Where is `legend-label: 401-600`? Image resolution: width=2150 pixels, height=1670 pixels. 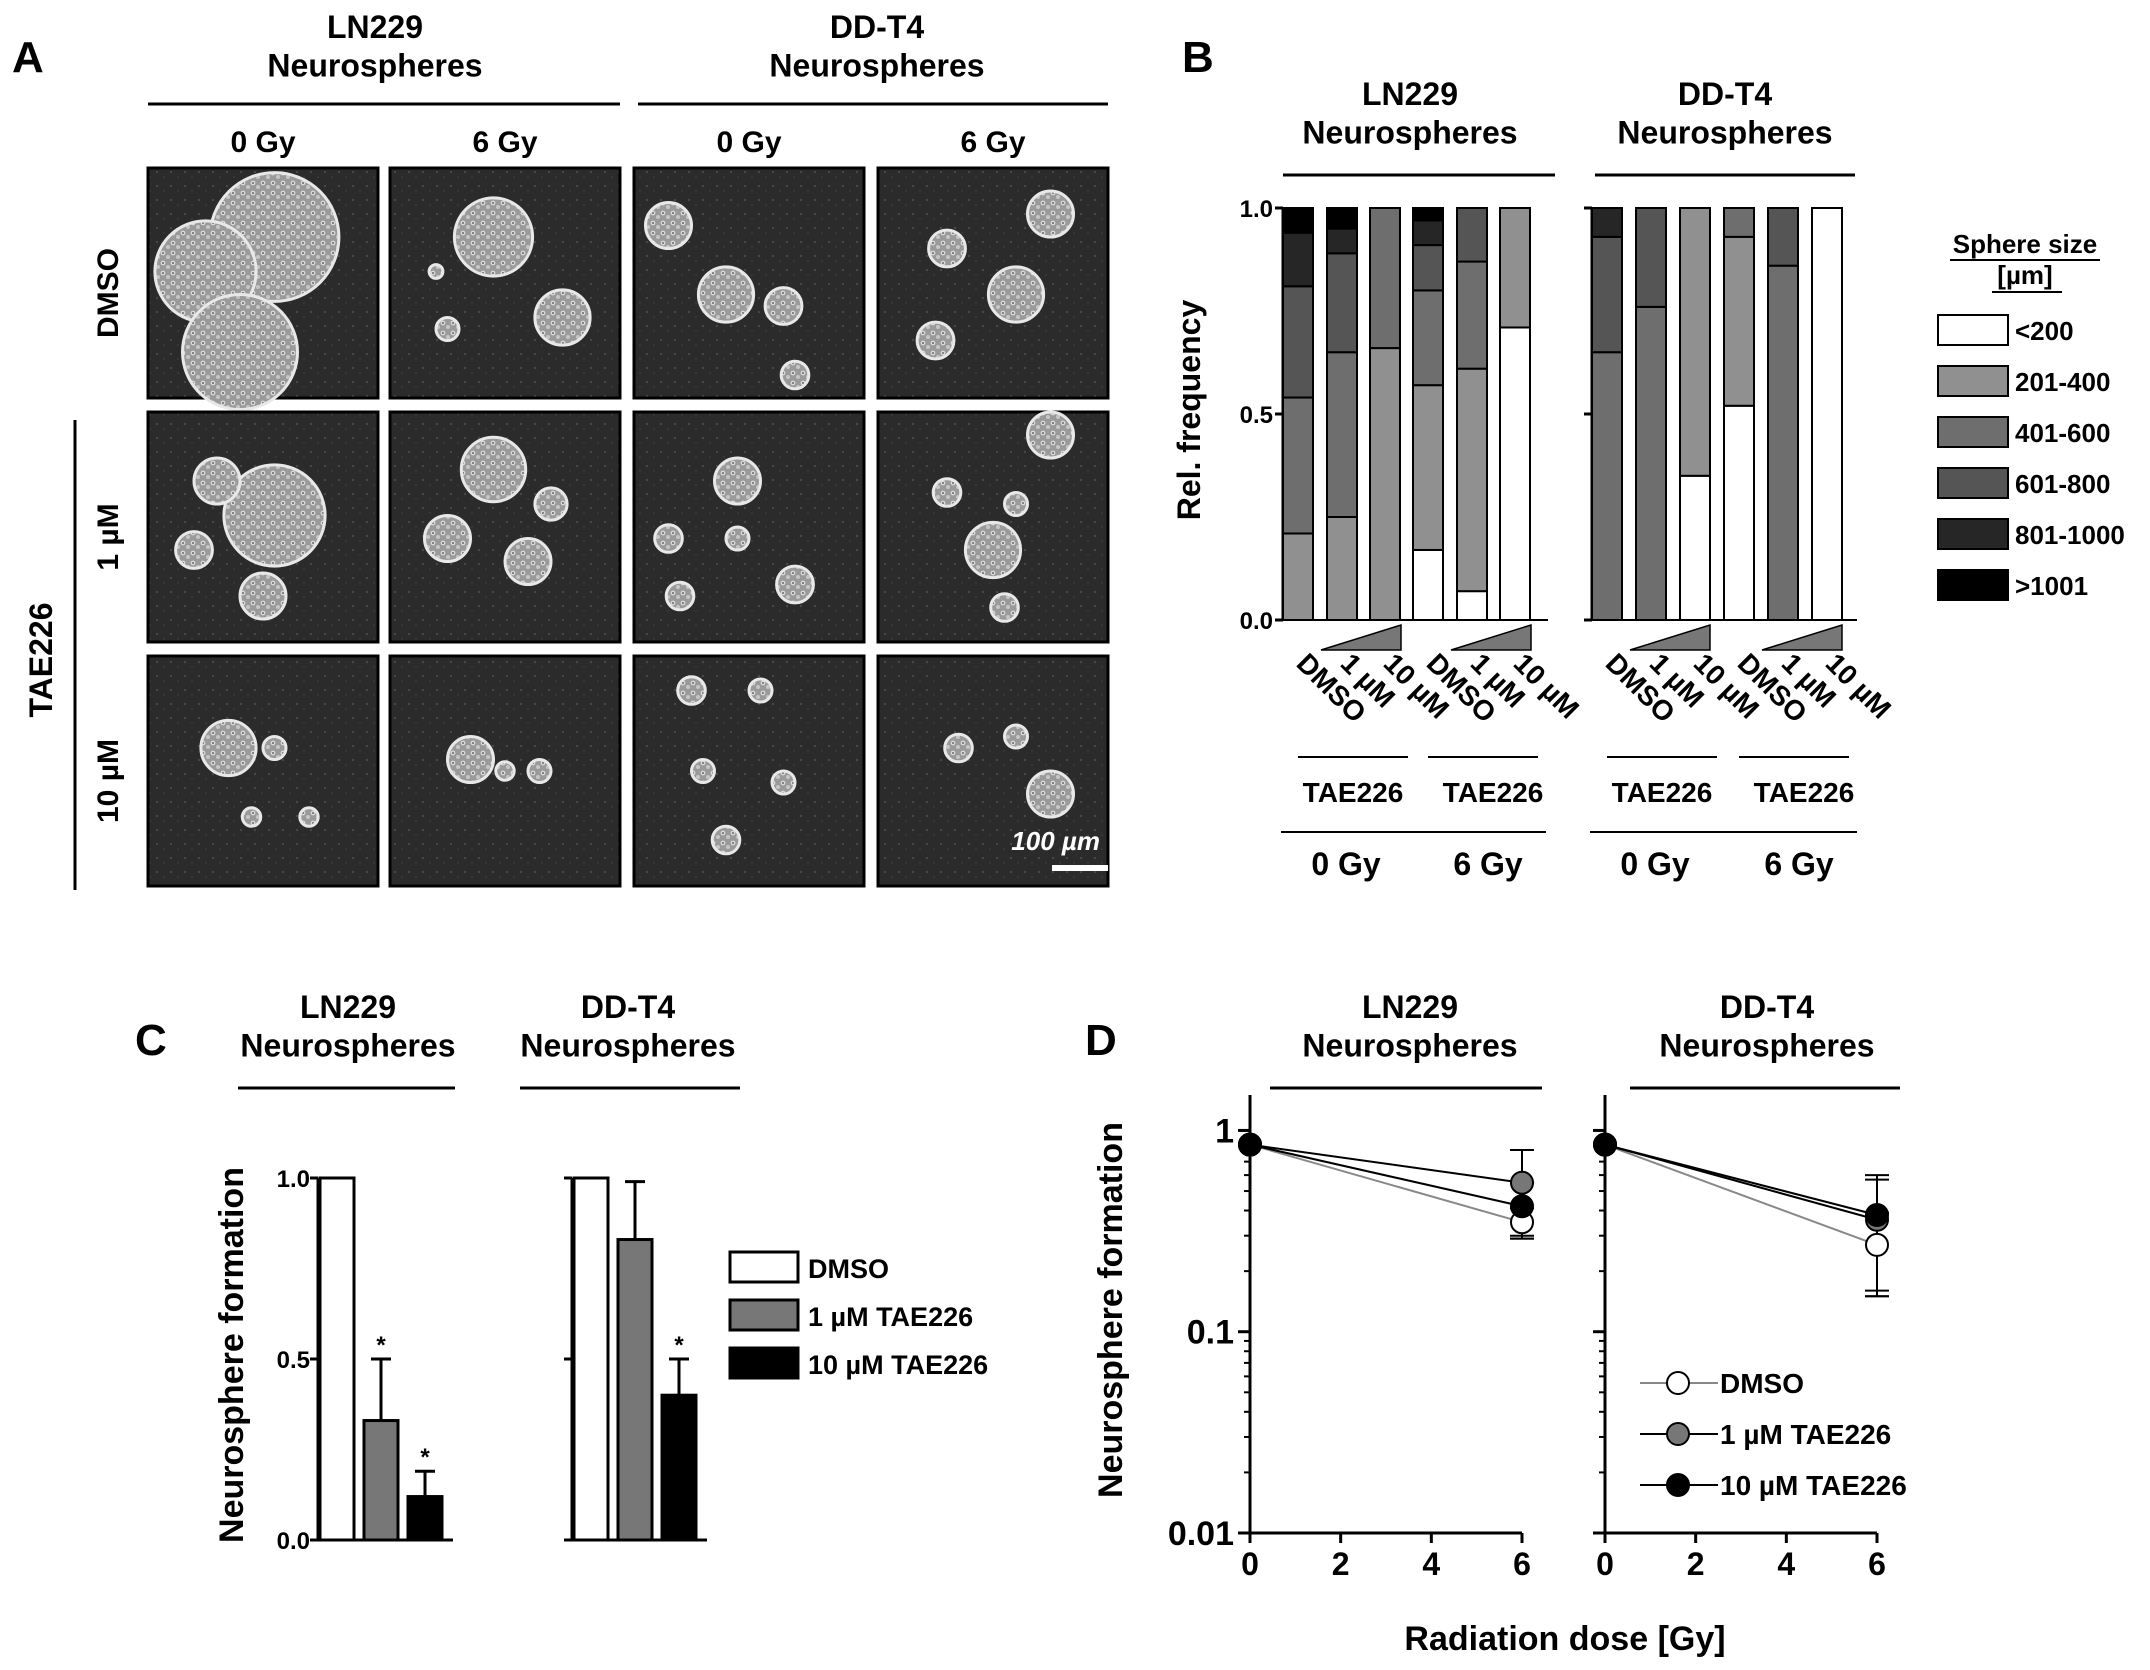 legend-label: 401-600 is located at coordinates (2062, 433).